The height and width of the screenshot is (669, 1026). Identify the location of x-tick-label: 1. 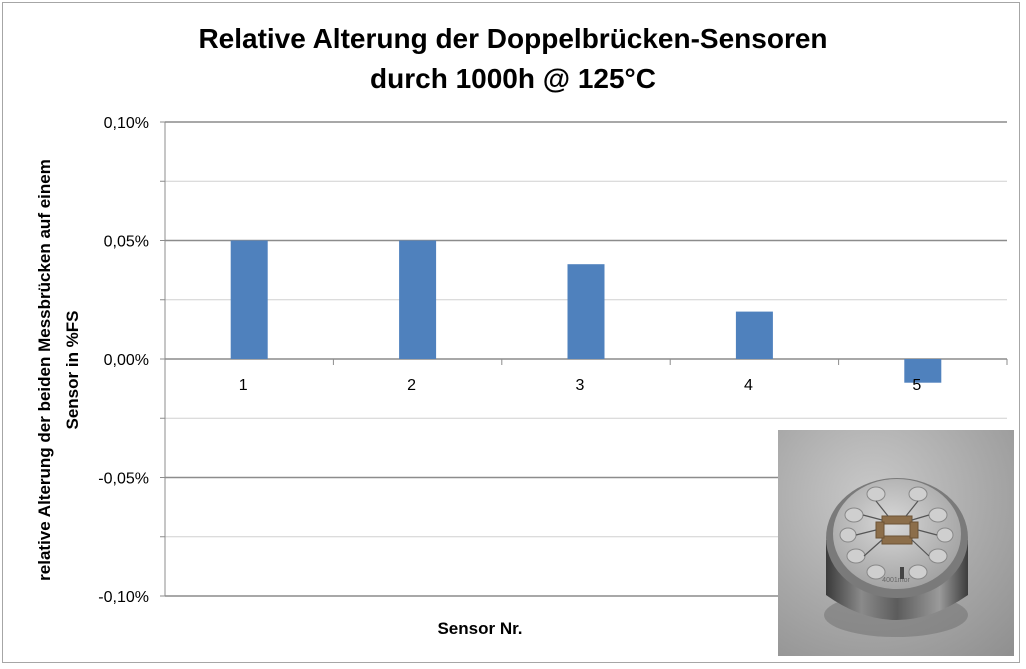
(243, 385).